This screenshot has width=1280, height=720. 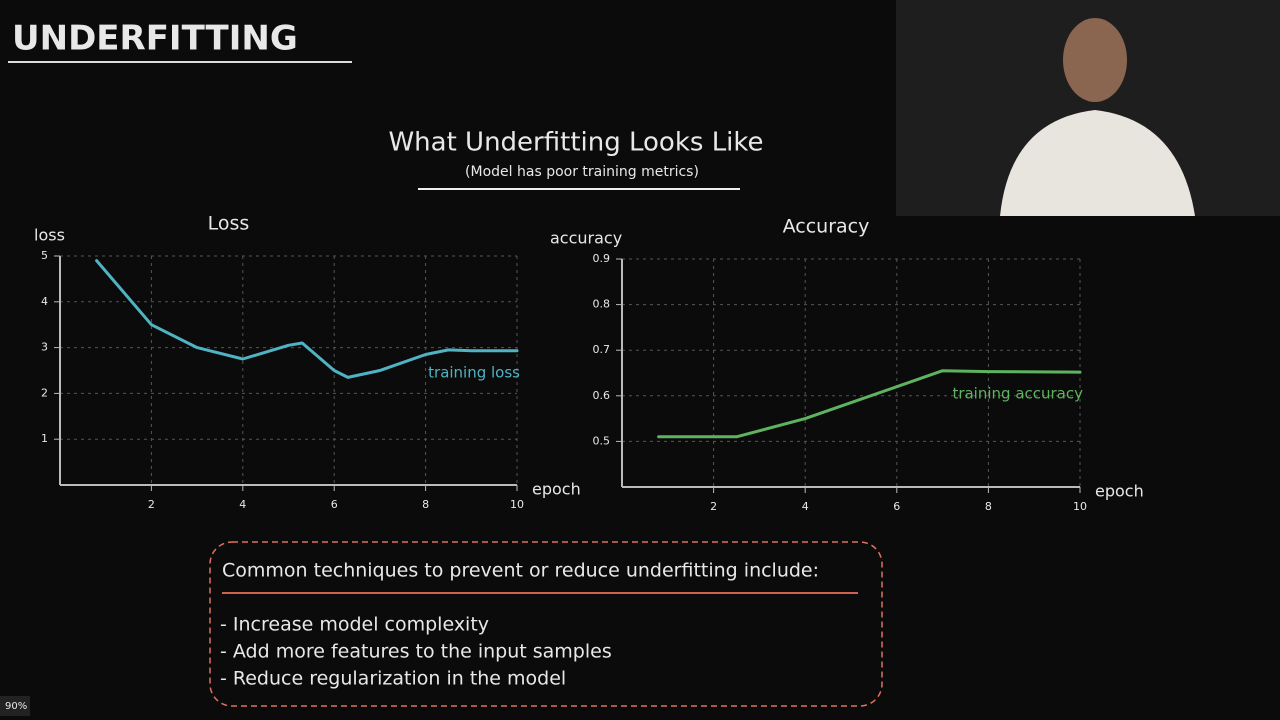 I want to click on y-tick-label: 0.6, so click(x=602, y=395).